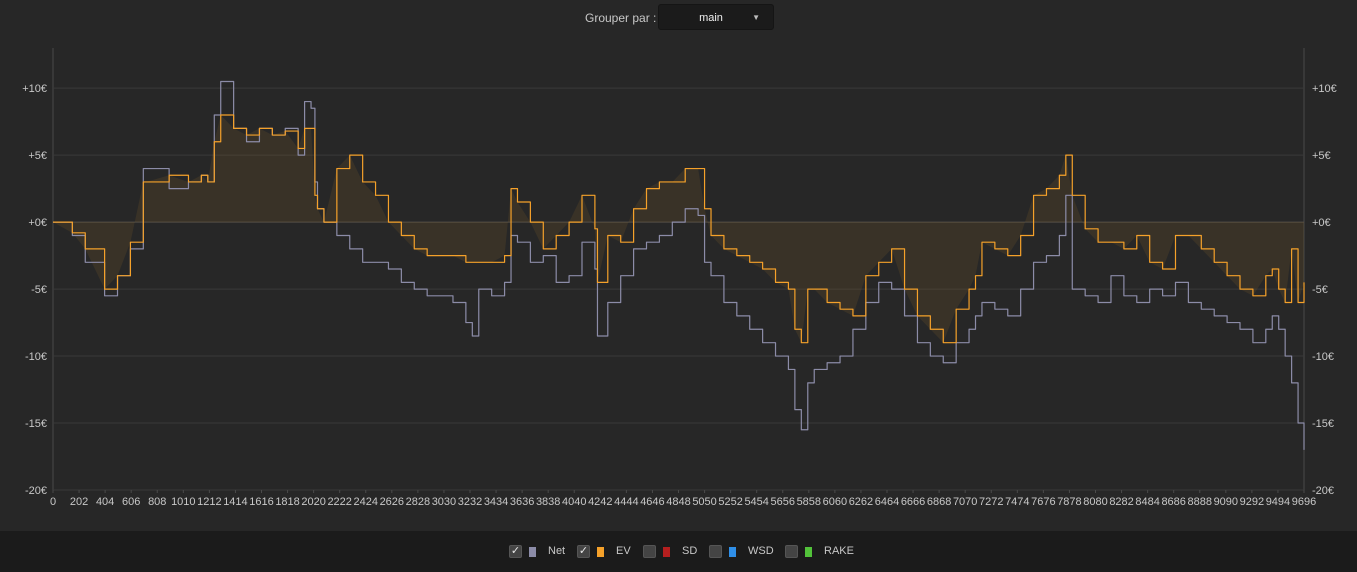 The width and height of the screenshot is (1357, 572). I want to click on x-tick-label: 202, so click(79, 502).